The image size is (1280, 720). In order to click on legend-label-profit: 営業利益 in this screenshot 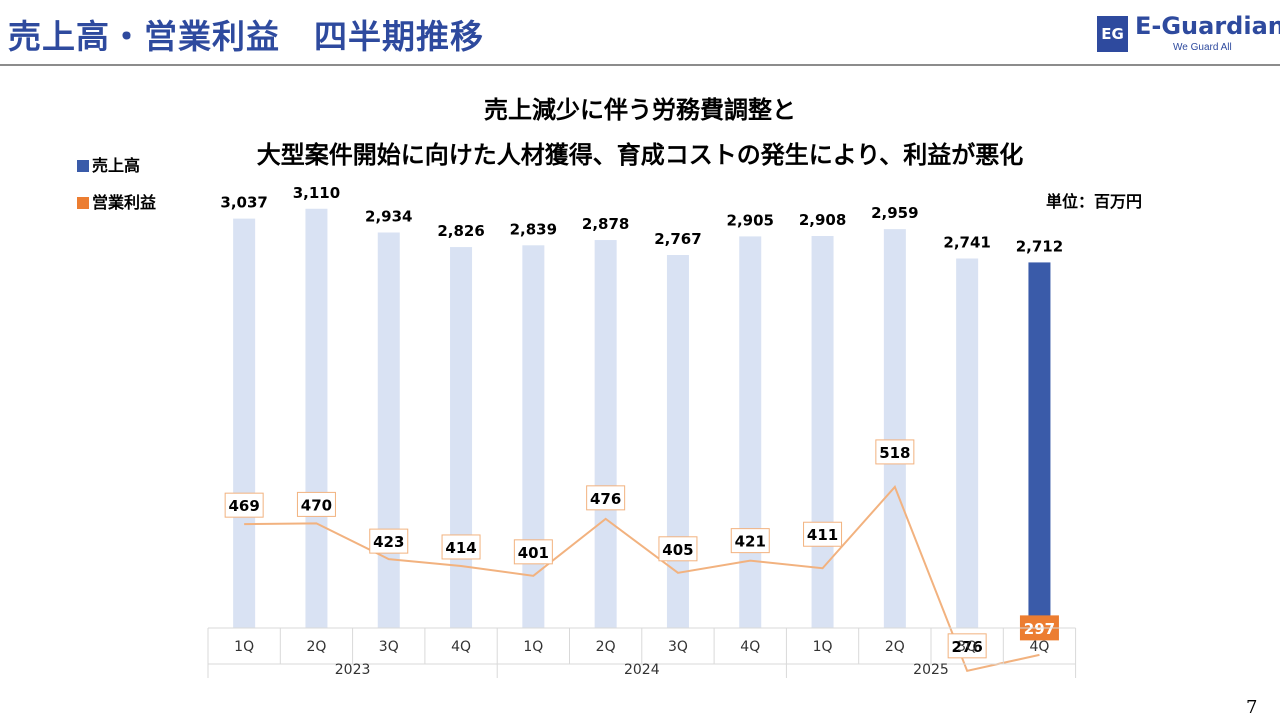, I will do `click(124, 202)`.